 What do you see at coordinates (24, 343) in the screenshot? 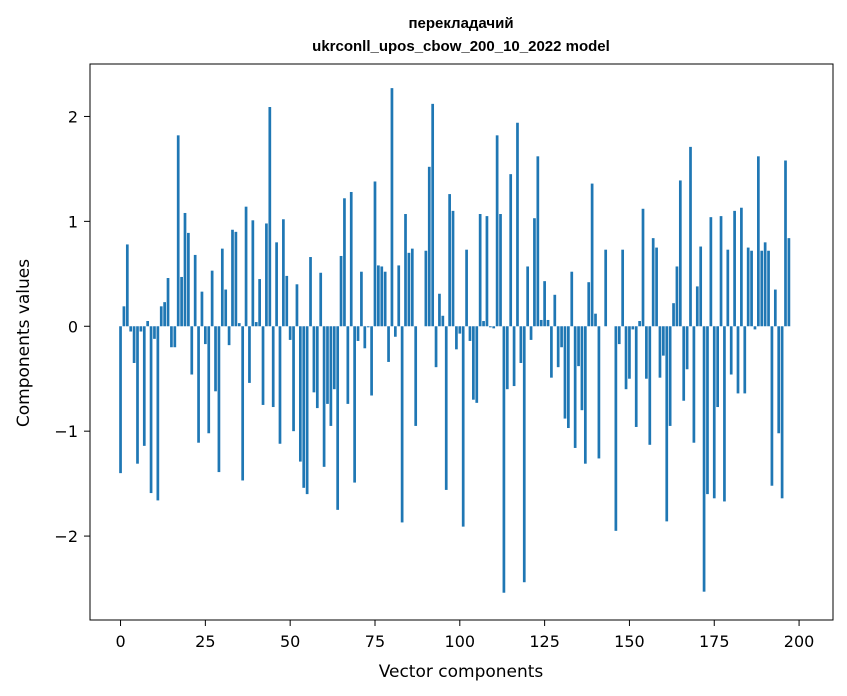
I see `y-axis-label: Components values` at bounding box center [24, 343].